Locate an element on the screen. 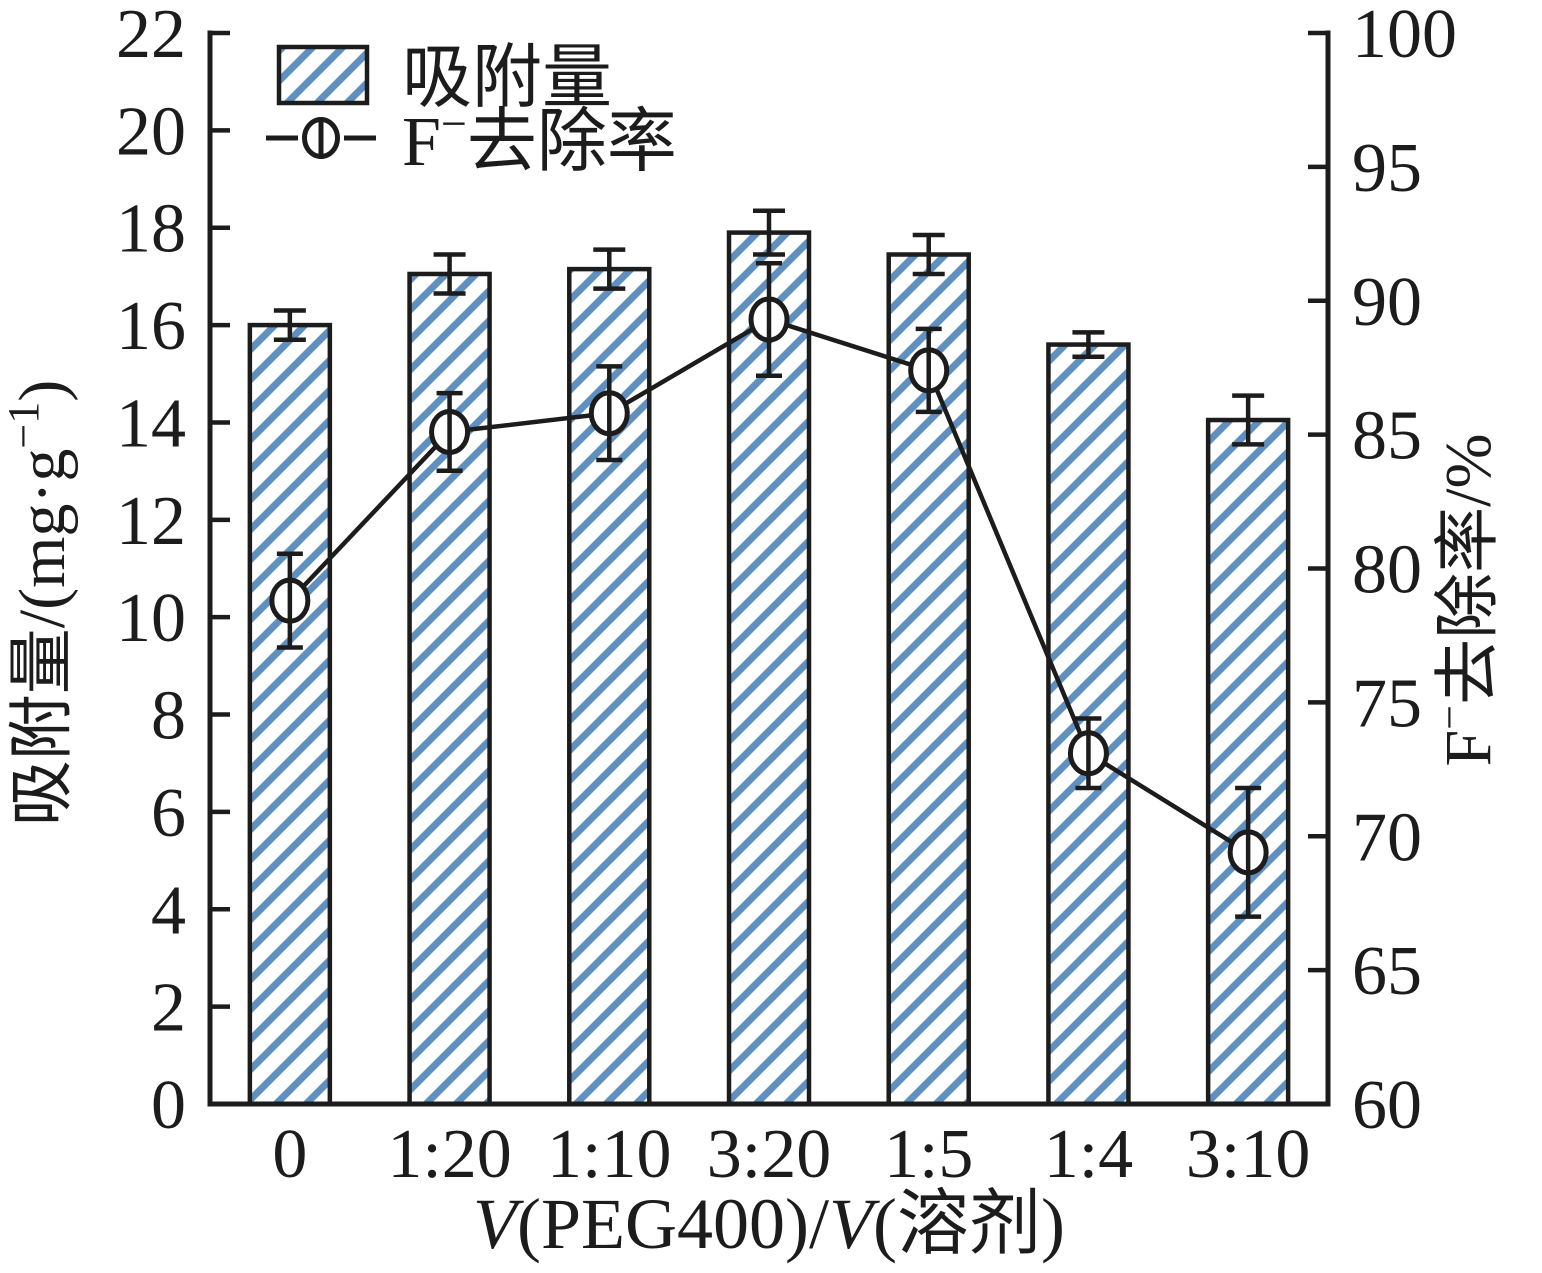  bar-3:20 is located at coordinates (769, 668).